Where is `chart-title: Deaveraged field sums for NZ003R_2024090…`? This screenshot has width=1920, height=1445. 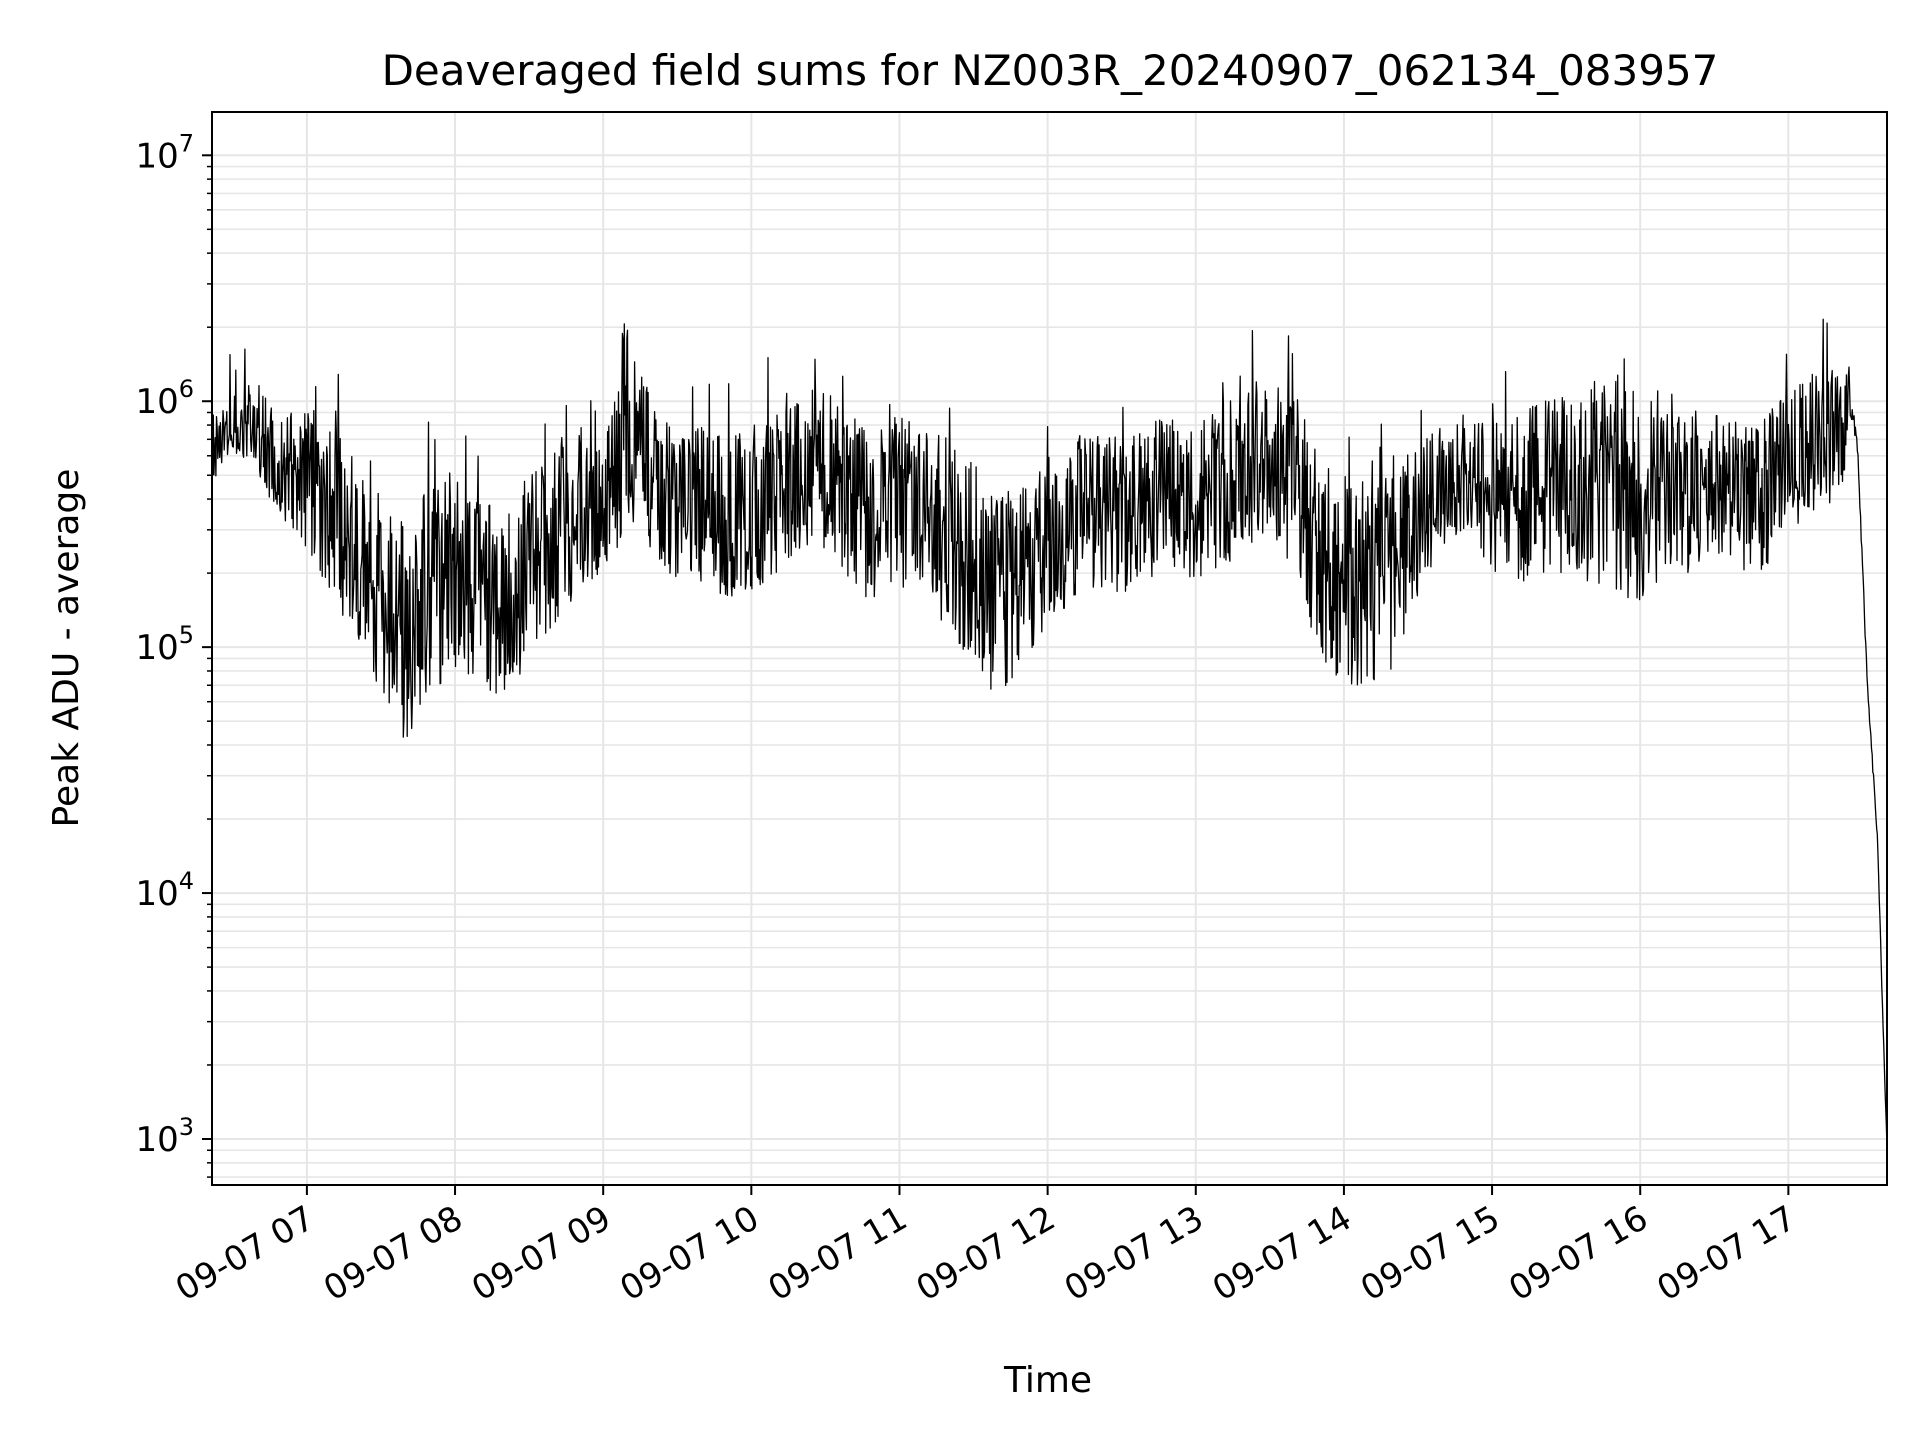 chart-title: Deaveraged field sums for NZ003R_2024090… is located at coordinates (1050, 70).